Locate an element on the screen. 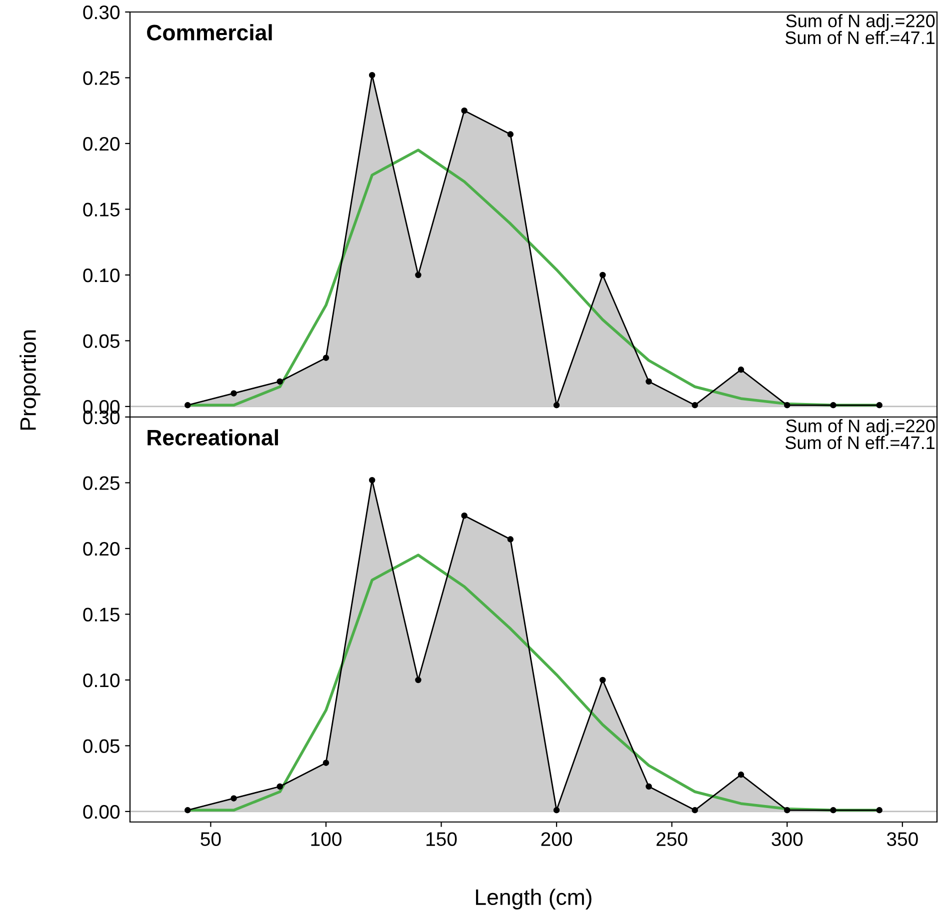 This screenshot has width=945, height=920. y-tick-label: 0.00 is located at coordinates (101, 811).